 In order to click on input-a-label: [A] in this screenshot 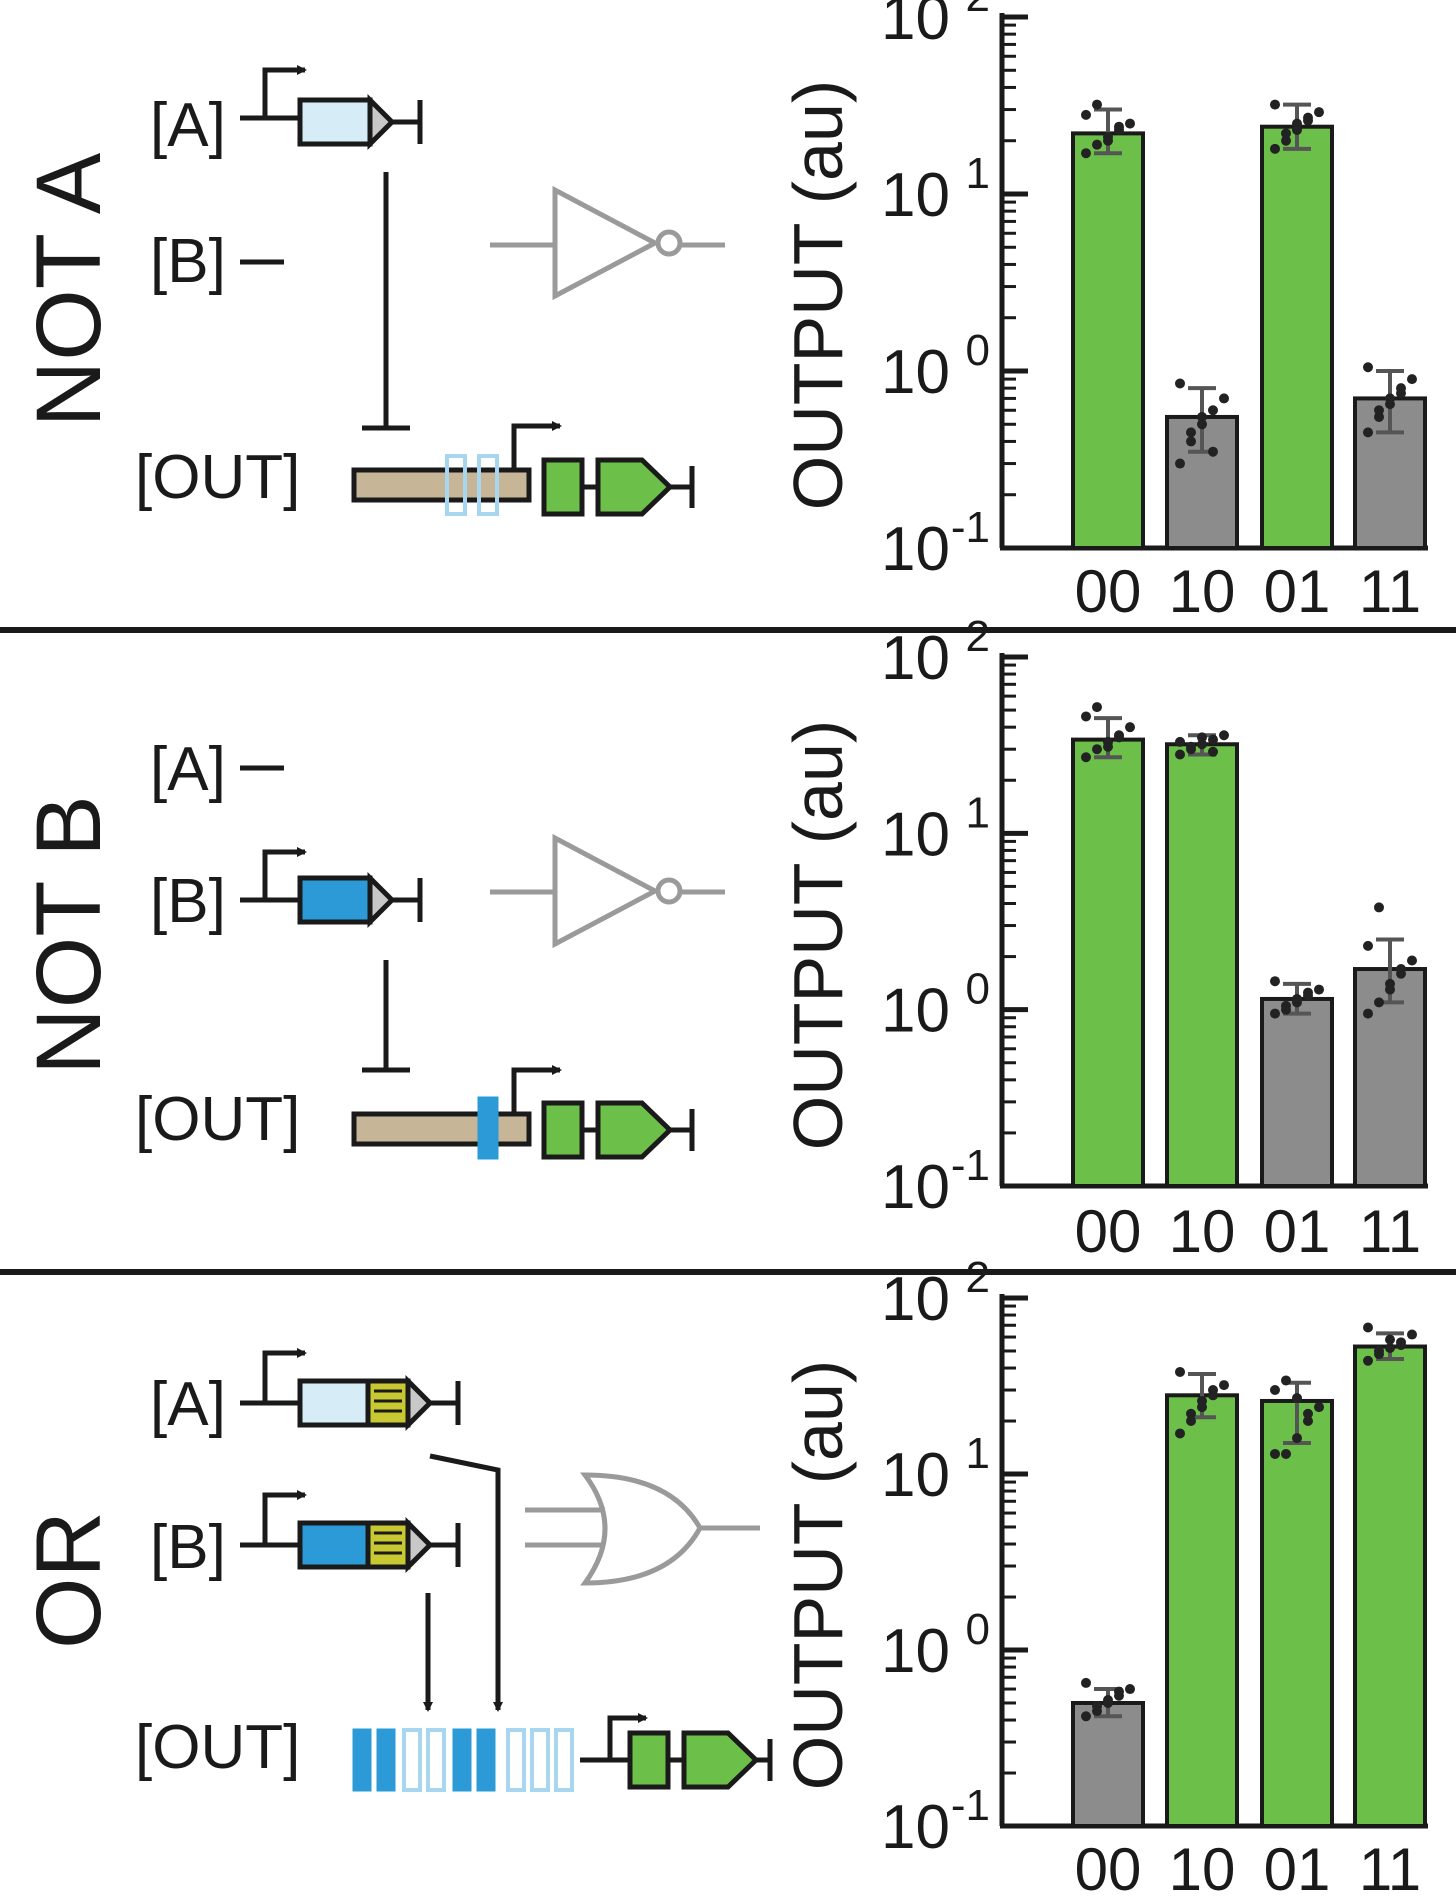, I will do `click(188, 125)`.